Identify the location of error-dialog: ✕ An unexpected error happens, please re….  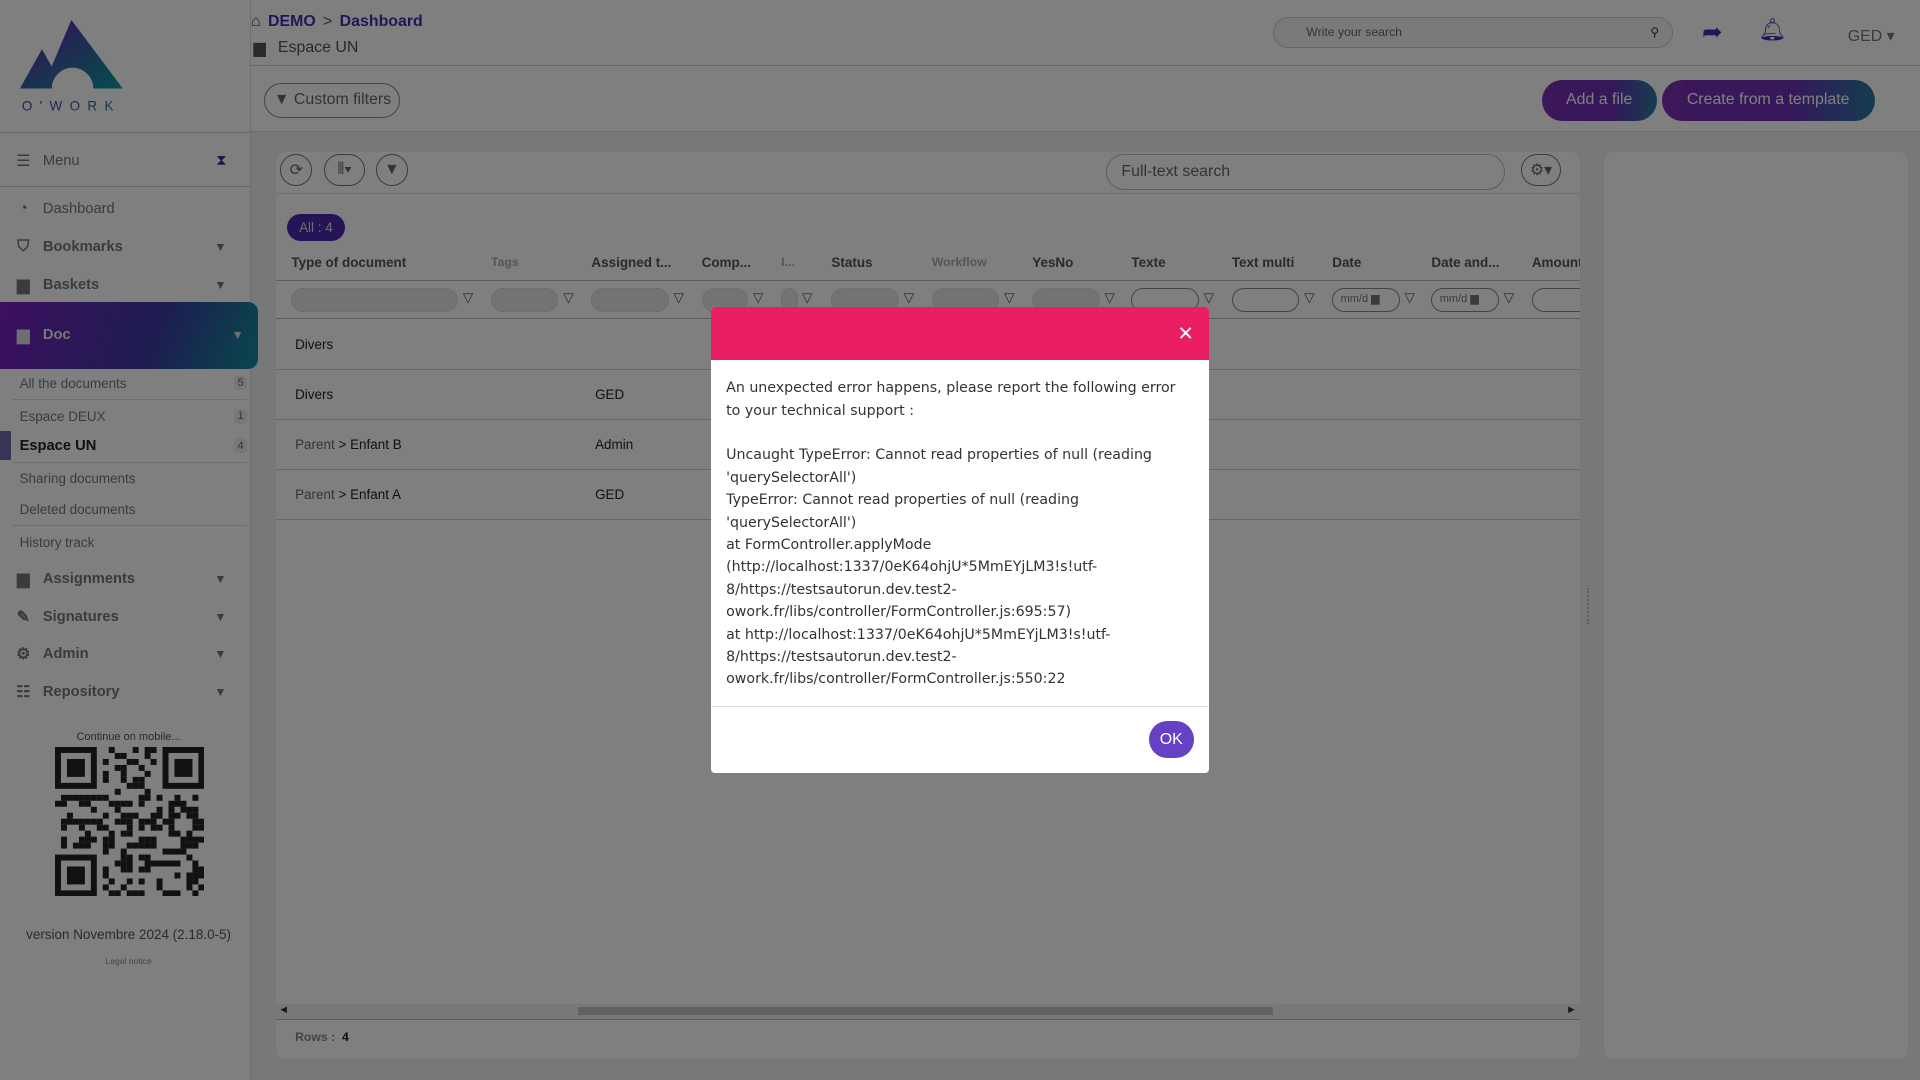
(960, 540).